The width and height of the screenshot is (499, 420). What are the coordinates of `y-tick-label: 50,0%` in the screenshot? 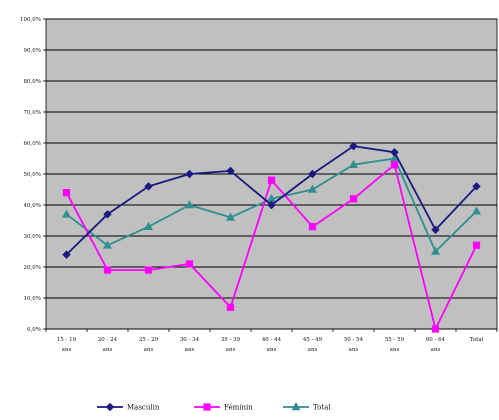 It's located at (32, 175).